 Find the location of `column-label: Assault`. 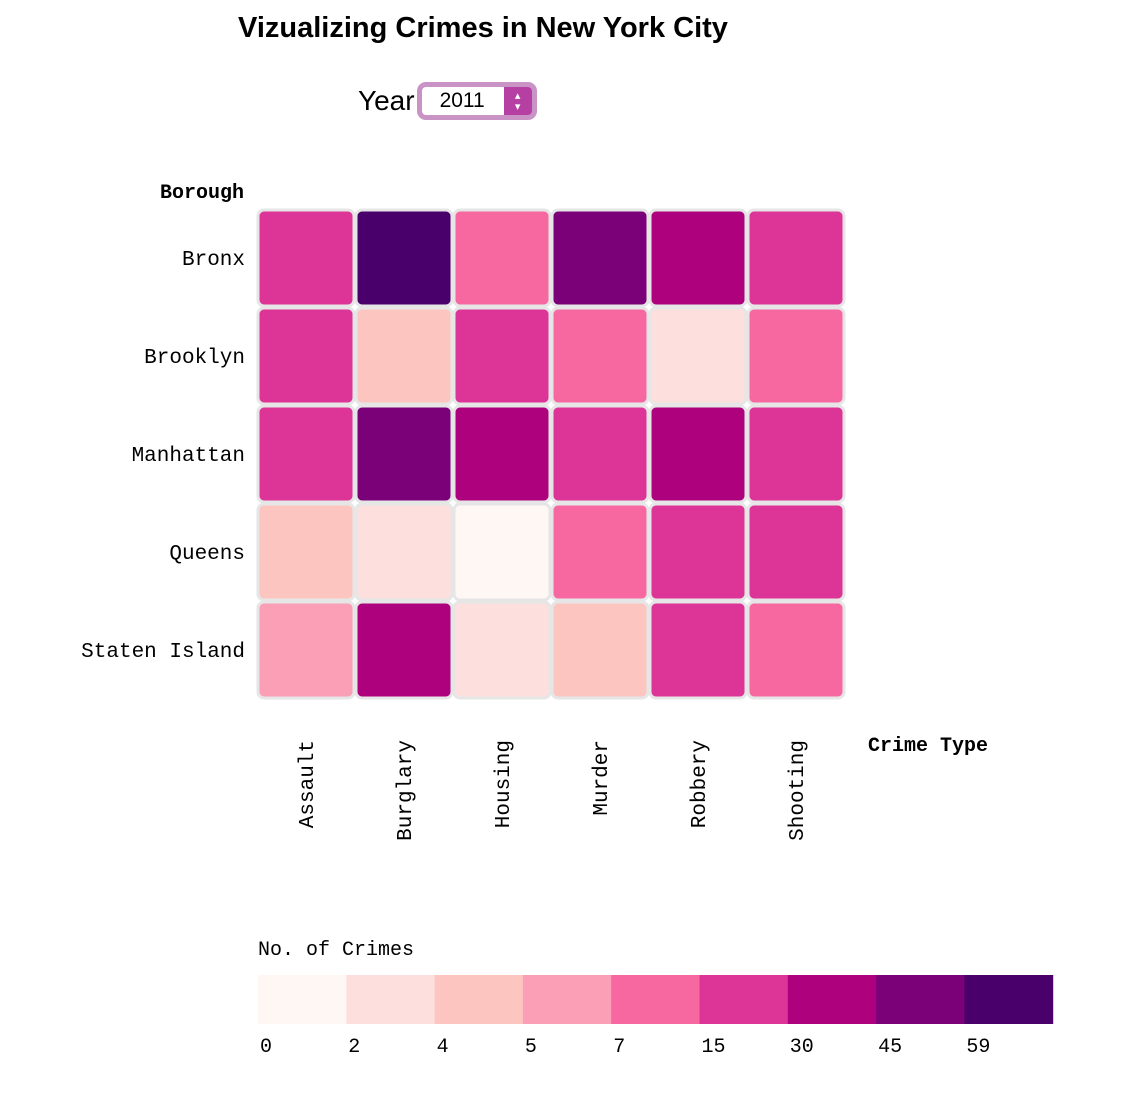

column-label: Assault is located at coordinates (308, 784).